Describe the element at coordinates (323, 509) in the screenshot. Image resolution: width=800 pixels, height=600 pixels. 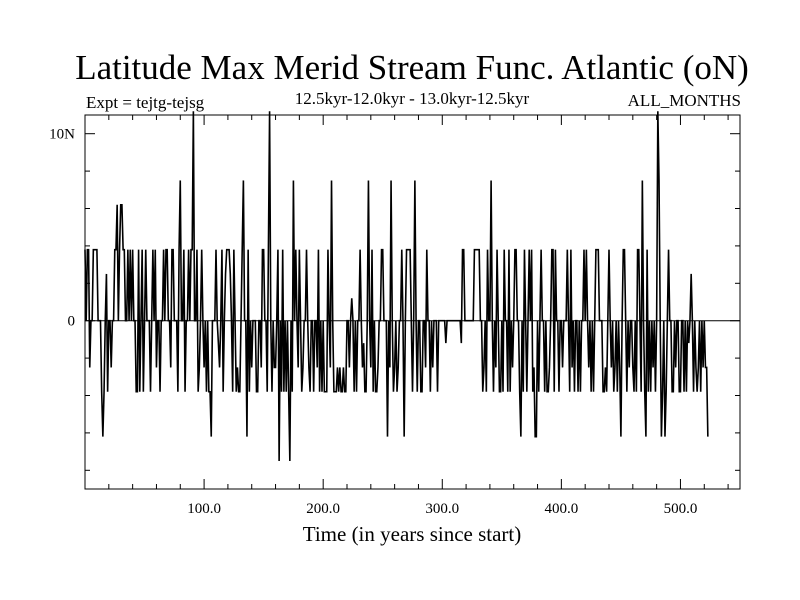
I see `x-tick-label: 200.0` at that location.